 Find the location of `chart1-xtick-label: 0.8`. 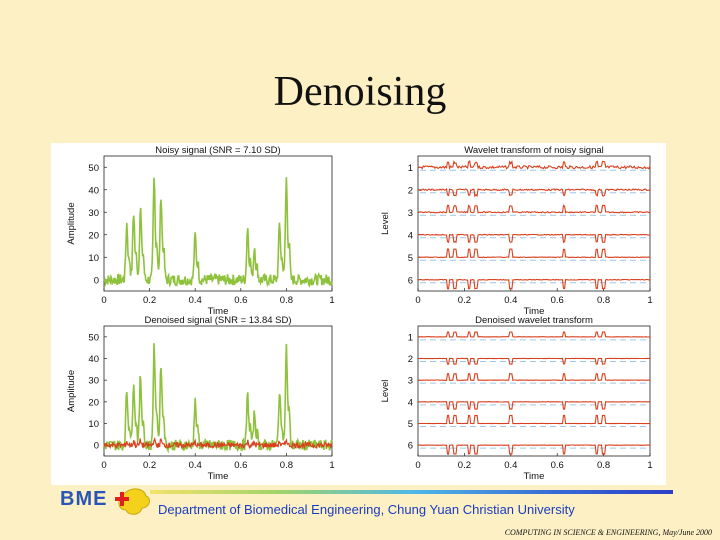

chart1-xtick-label: 0.8 is located at coordinates (286, 300).